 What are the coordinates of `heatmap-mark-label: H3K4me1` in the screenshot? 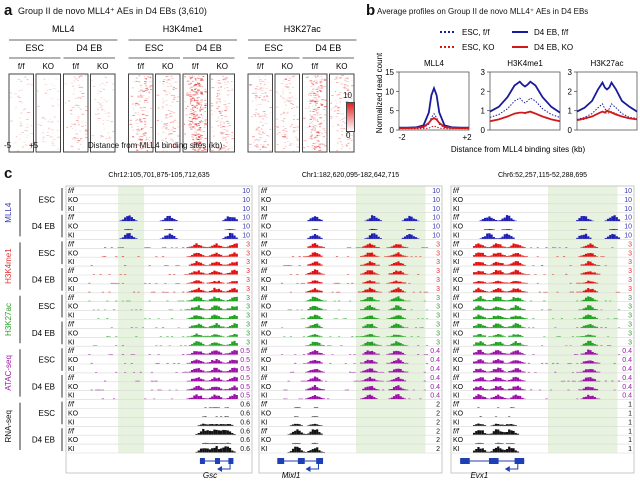 It's located at (183, 29).